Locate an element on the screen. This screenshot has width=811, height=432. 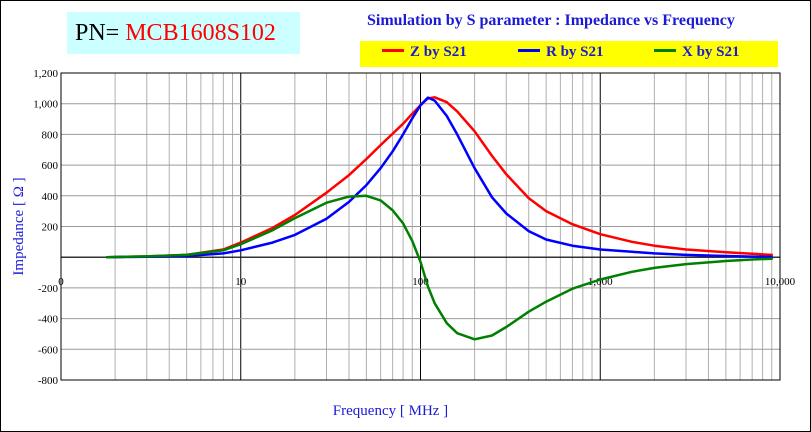
x-tick-label: 0 is located at coordinates (61, 282).